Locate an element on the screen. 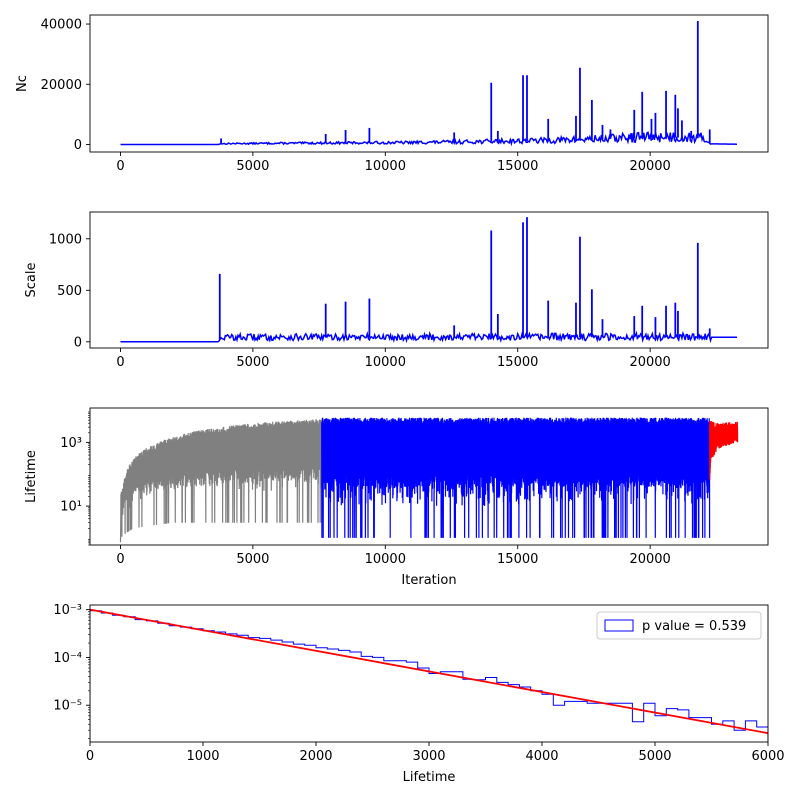 Image resolution: width=800 pixels, height=800 pixels. legend-frame is located at coordinates (679, 625).